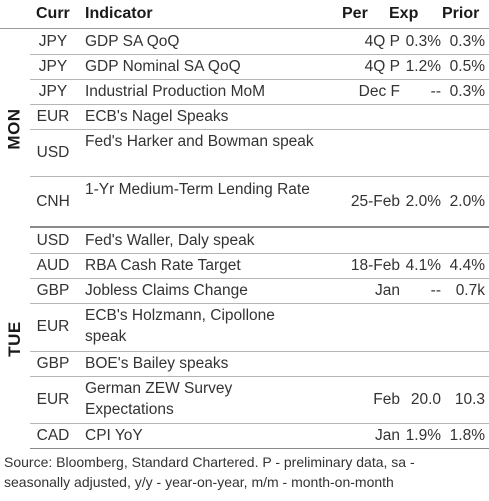  I want to click on row-indicator: Fed's Harker and Bowman speak, so click(199, 141).